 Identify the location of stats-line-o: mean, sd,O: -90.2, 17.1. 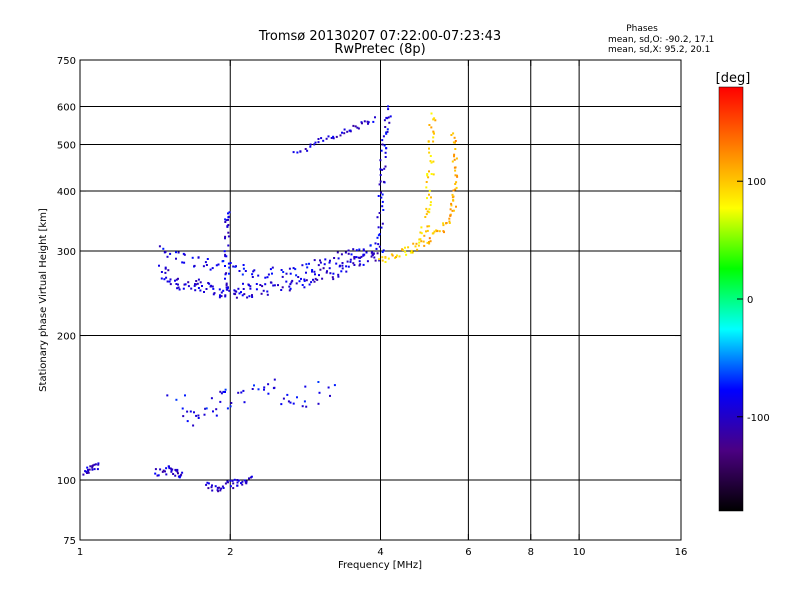
(661, 40).